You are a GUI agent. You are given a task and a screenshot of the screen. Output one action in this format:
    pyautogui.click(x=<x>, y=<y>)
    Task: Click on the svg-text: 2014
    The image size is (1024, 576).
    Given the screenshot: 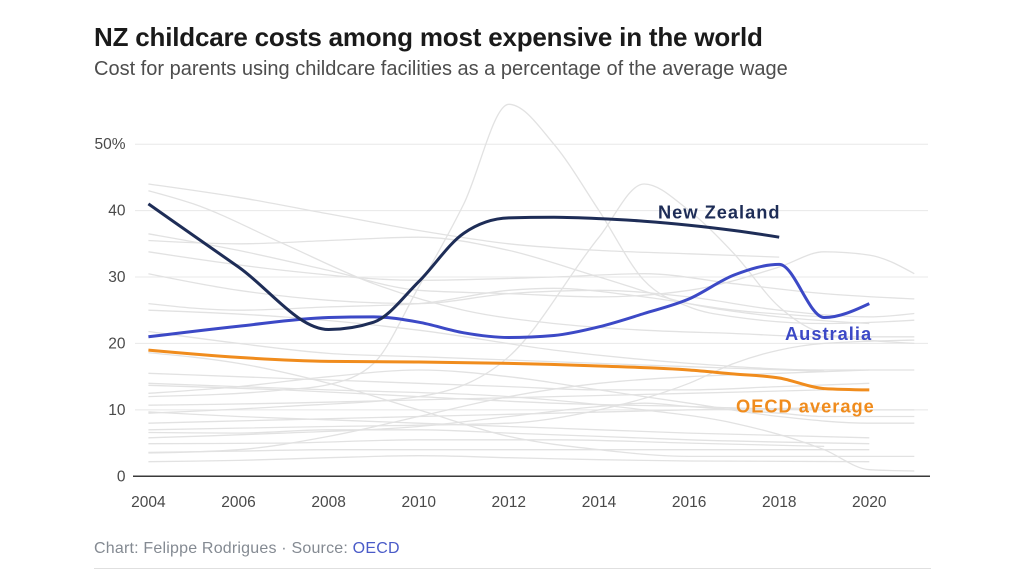 What is the action you would take?
    pyautogui.click(x=599, y=502)
    